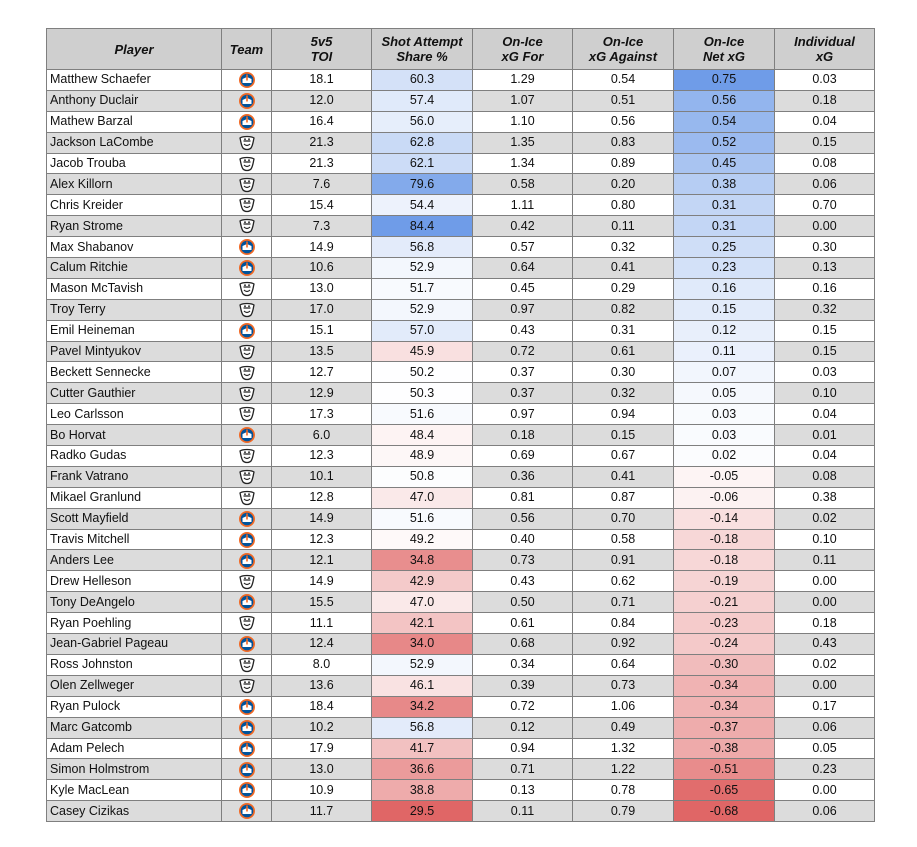 The width and height of the screenshot is (917, 847). I want to click on cell-toi: 7.6, so click(321, 184).